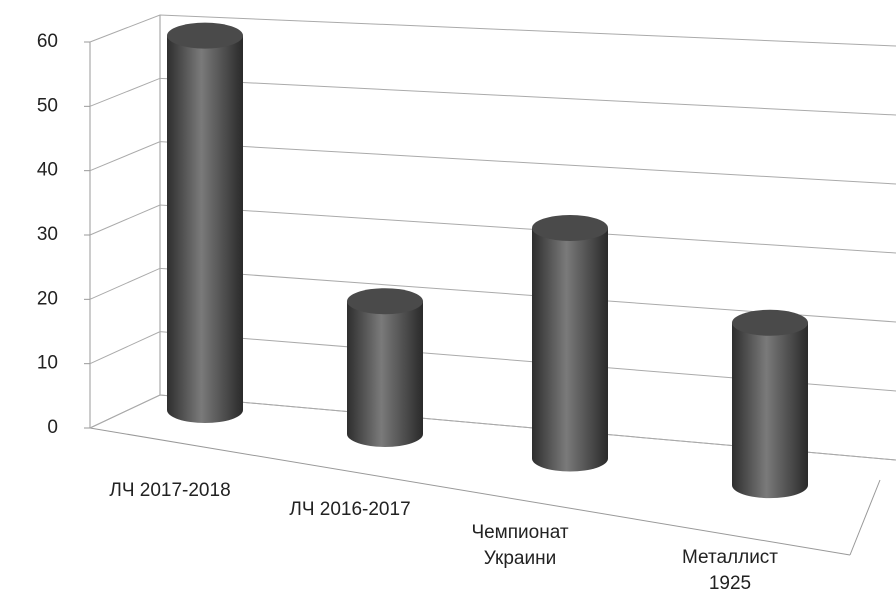 Image resolution: width=896 pixels, height=598 pixels. What do you see at coordinates (865, 517) in the screenshot?
I see `floor-right` at bounding box center [865, 517].